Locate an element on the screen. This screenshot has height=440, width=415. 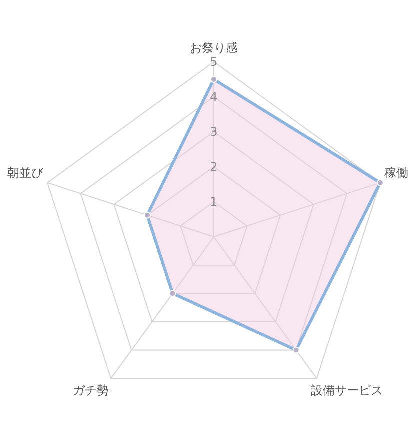
spoke-label: ガチ勢 is located at coordinates (91, 391).